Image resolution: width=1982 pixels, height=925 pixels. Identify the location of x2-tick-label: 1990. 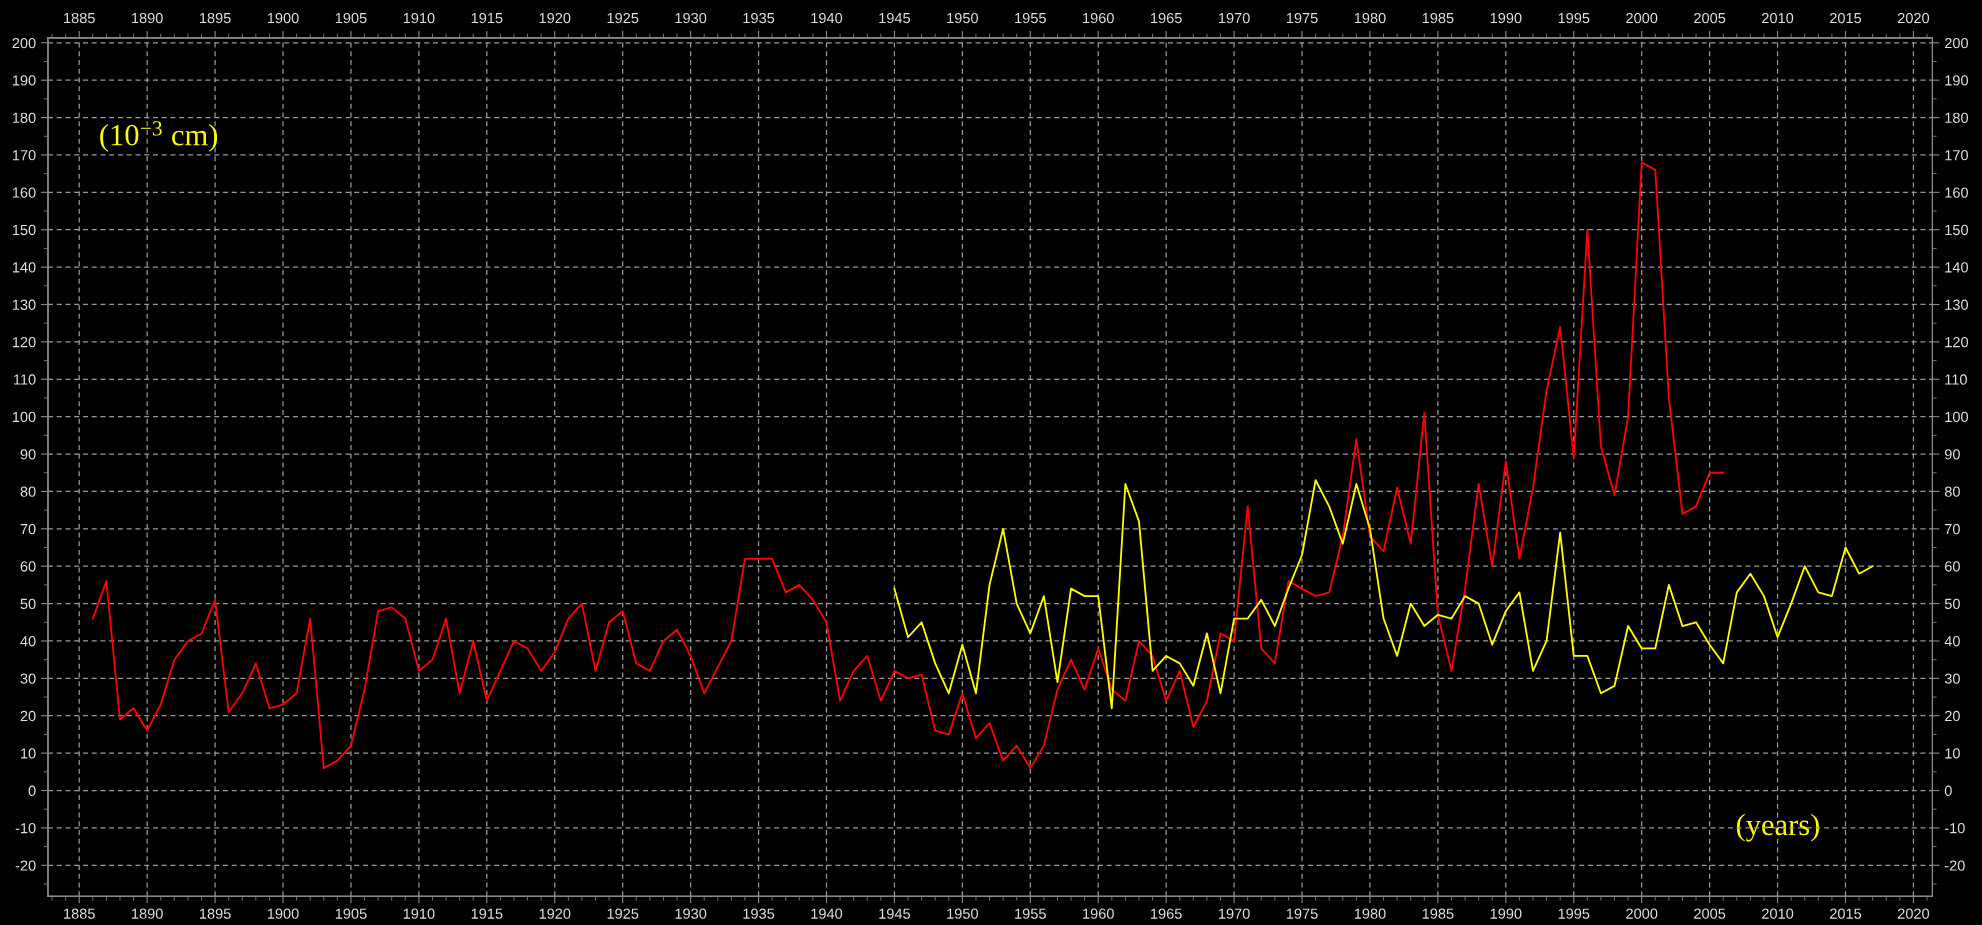
(1506, 18).